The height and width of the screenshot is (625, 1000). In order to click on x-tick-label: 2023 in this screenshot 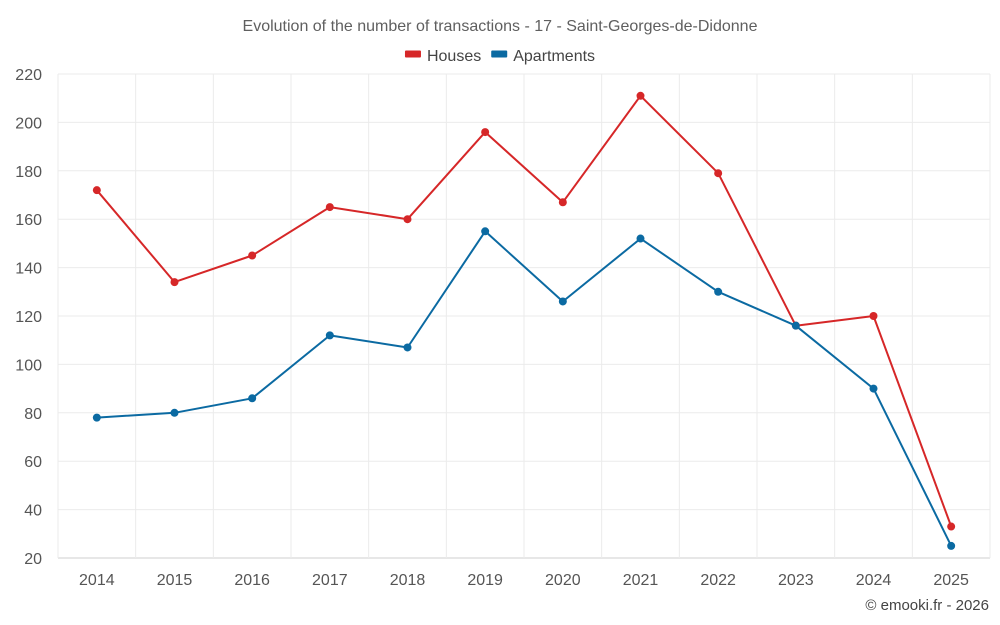, I will do `click(796, 580)`.